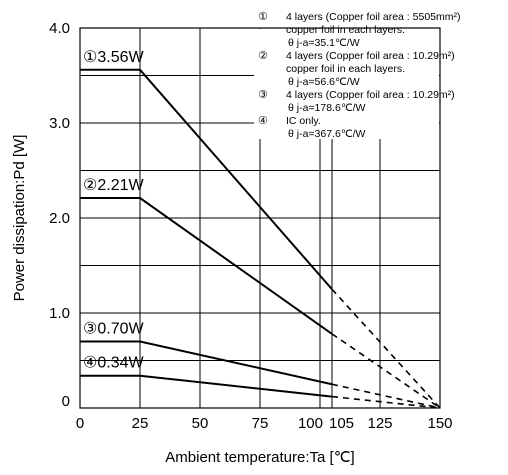  Describe the element at coordinates (260, 423) in the screenshot. I see `x-tick-label-75: 75` at that location.